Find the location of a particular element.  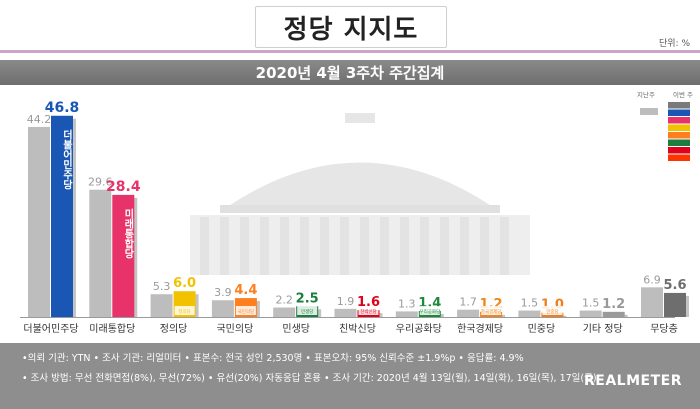

value-label-cur: 2.5 is located at coordinates (307, 298).